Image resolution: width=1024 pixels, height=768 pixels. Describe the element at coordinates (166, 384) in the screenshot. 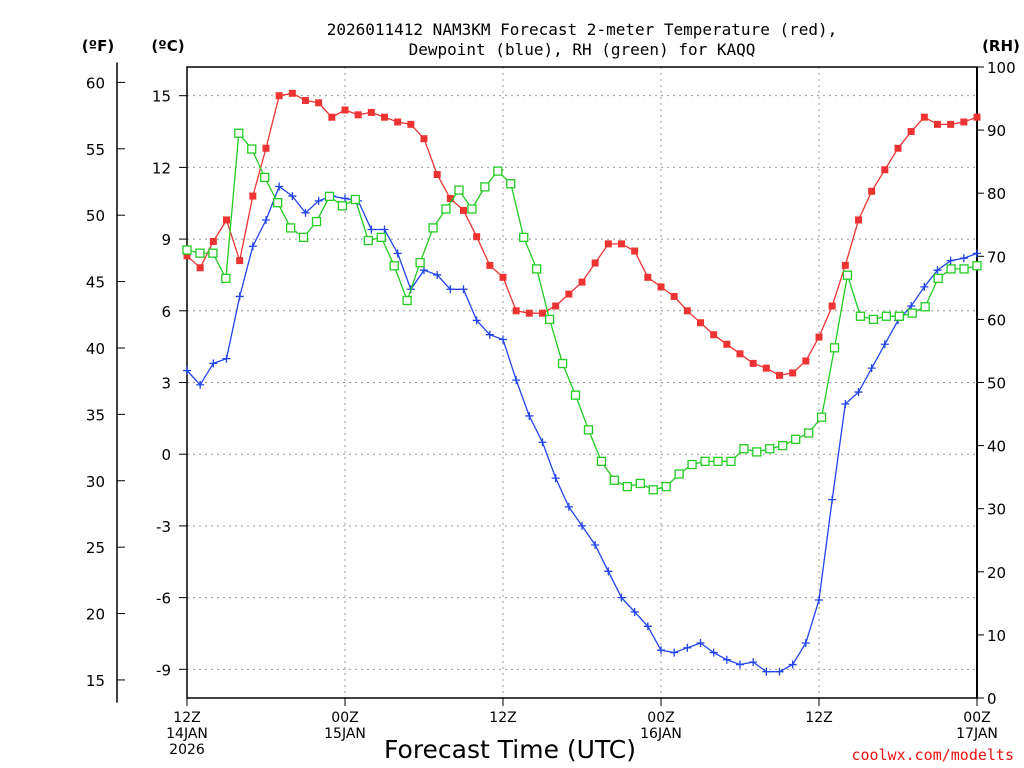

I see `celsius-tick-label: 3` at that location.